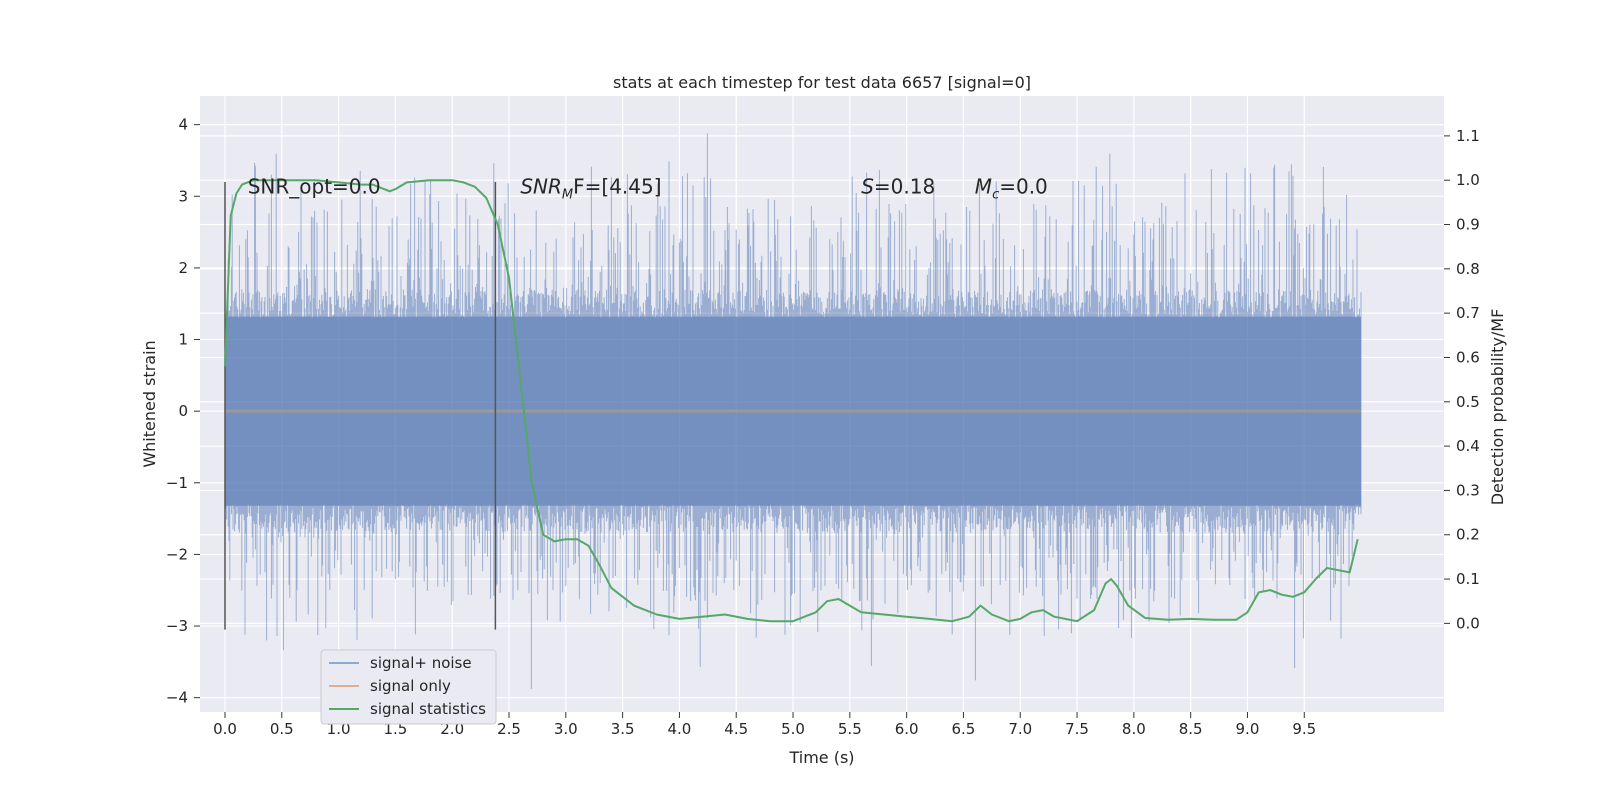 This screenshot has width=1600, height=800. What do you see at coordinates (1134, 729) in the screenshot?
I see `x-tick-label: 8.0` at bounding box center [1134, 729].